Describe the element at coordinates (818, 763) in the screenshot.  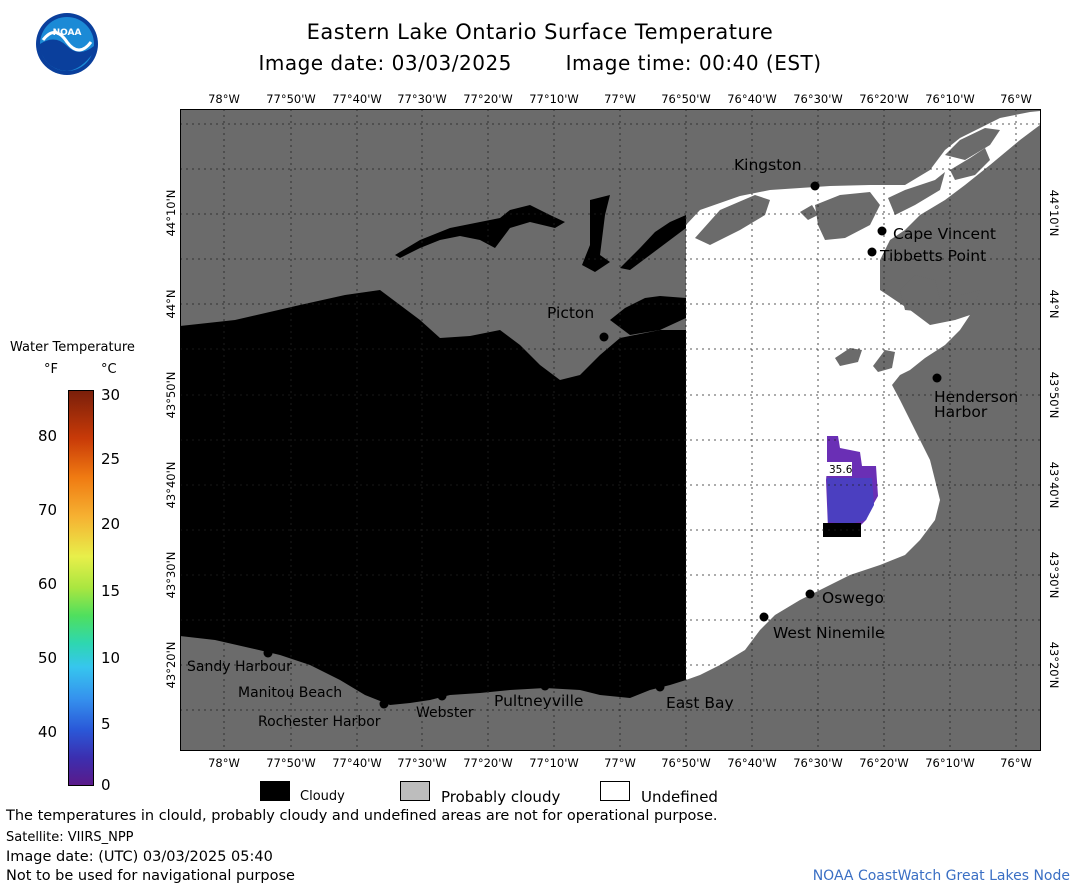
I see `lon-label-bottom: 76°30'W` at that location.